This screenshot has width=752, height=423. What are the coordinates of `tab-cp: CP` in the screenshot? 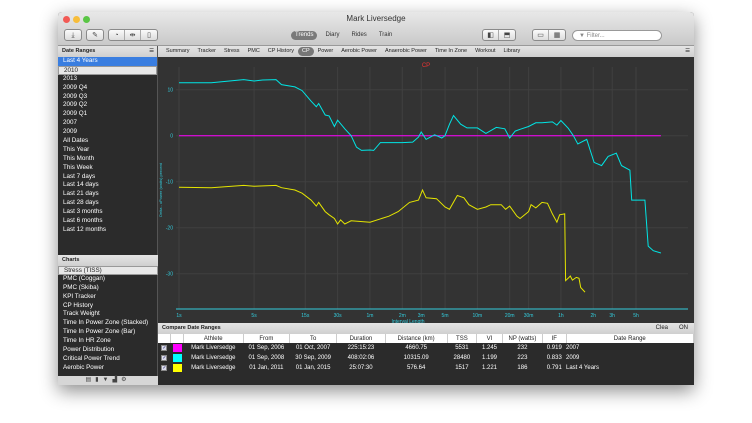 It's located at (305, 51).